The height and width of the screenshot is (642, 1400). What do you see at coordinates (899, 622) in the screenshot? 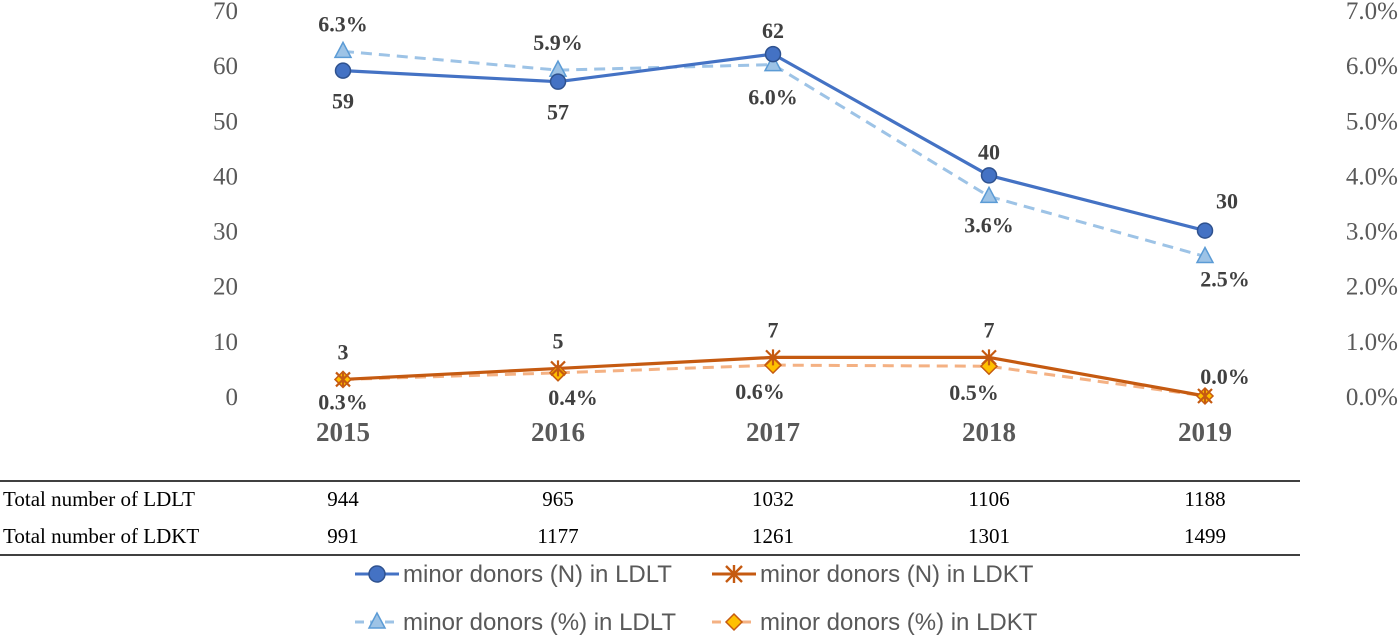
I see `legend-label: minor donors (%) in LDKT` at bounding box center [899, 622].